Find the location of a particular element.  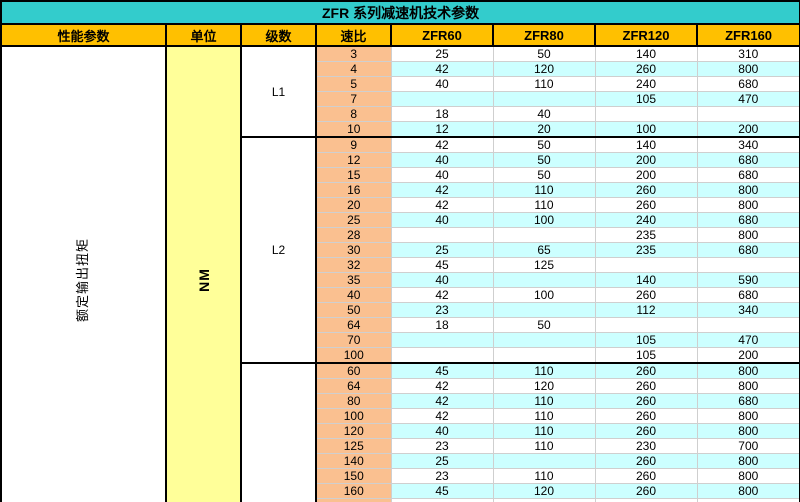

ratio-cell: 20 is located at coordinates (353, 205).